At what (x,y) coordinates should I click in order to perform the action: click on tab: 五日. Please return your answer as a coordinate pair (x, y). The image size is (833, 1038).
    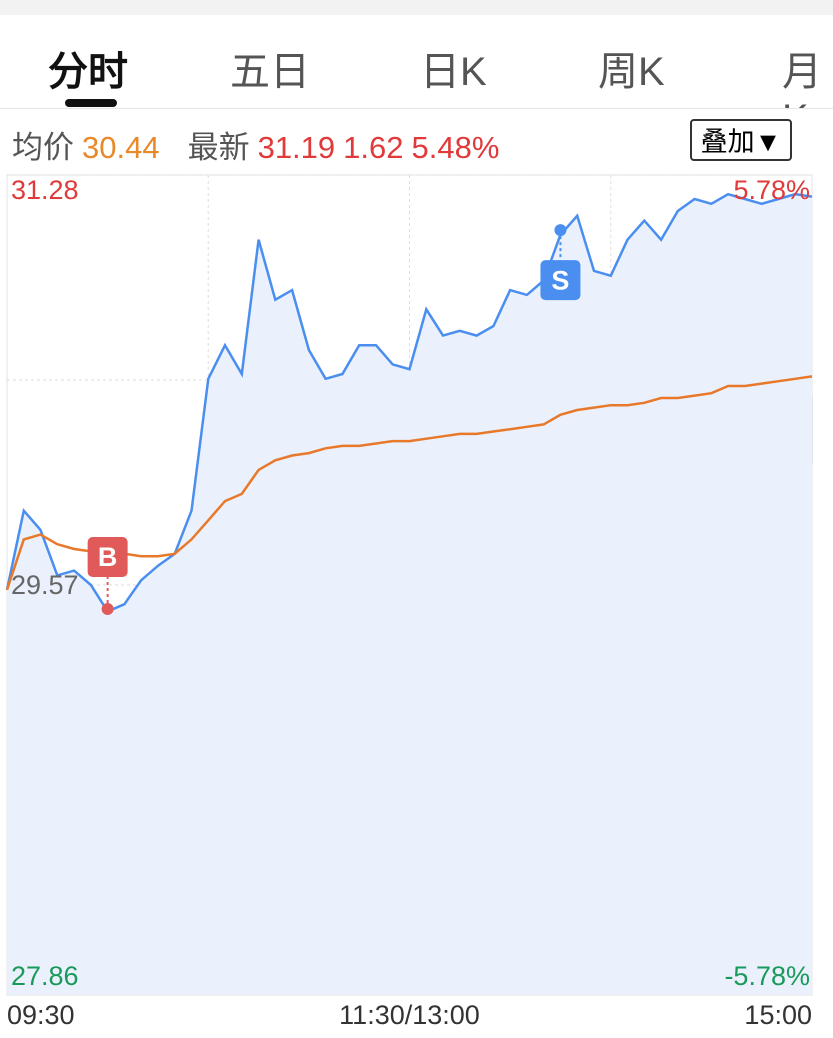
    Looking at the image, I should click on (270, 72).